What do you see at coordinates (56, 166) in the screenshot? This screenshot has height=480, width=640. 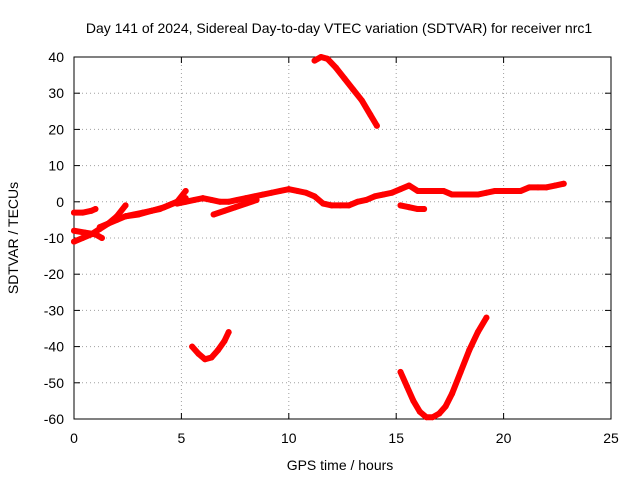 I see `y-tick-label: 10` at bounding box center [56, 166].